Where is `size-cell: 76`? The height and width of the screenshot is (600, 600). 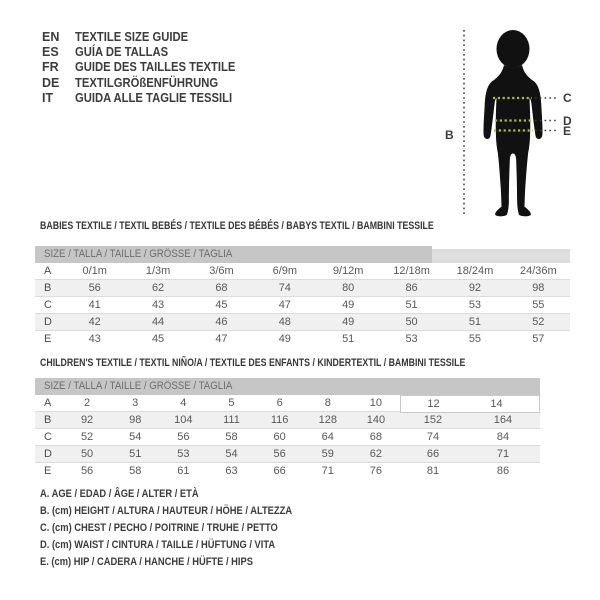 size-cell: 76 is located at coordinates (376, 471).